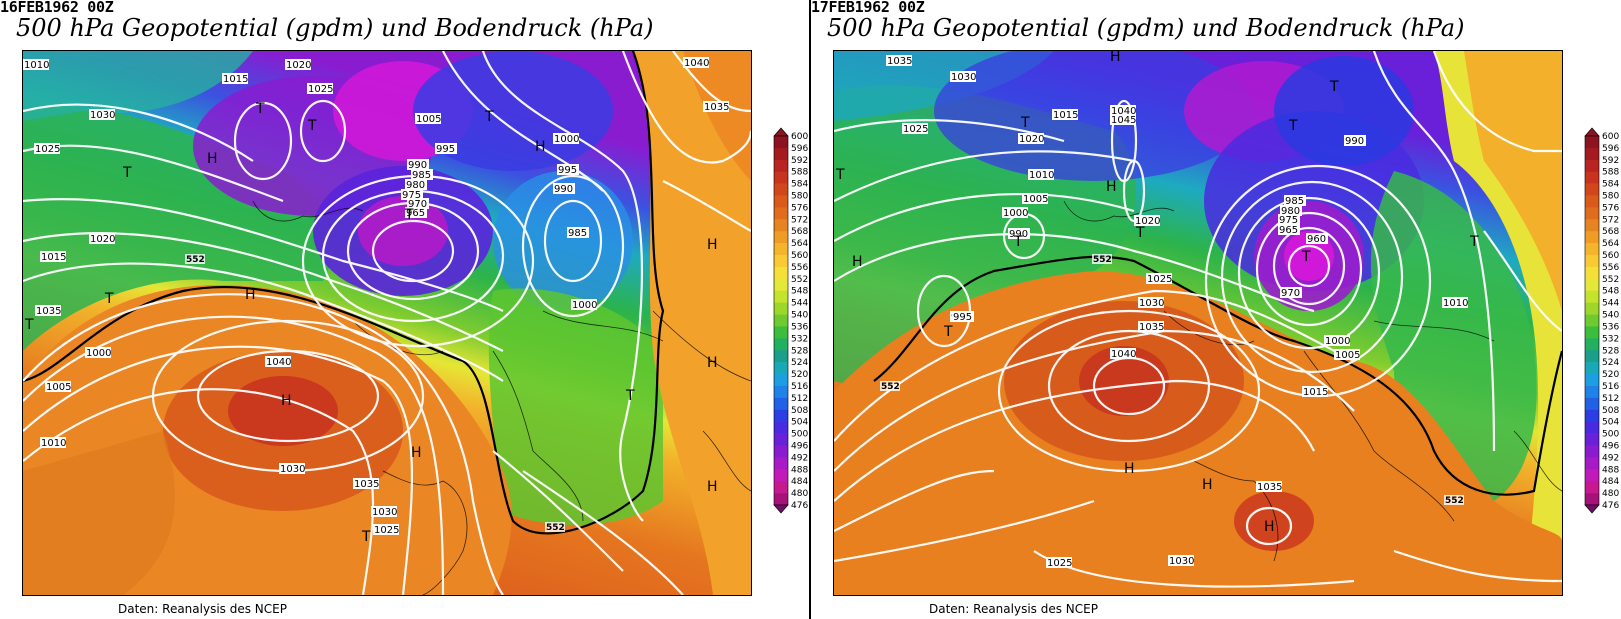  I want to click on colorbar-tick-label: 588, so click(799, 173).